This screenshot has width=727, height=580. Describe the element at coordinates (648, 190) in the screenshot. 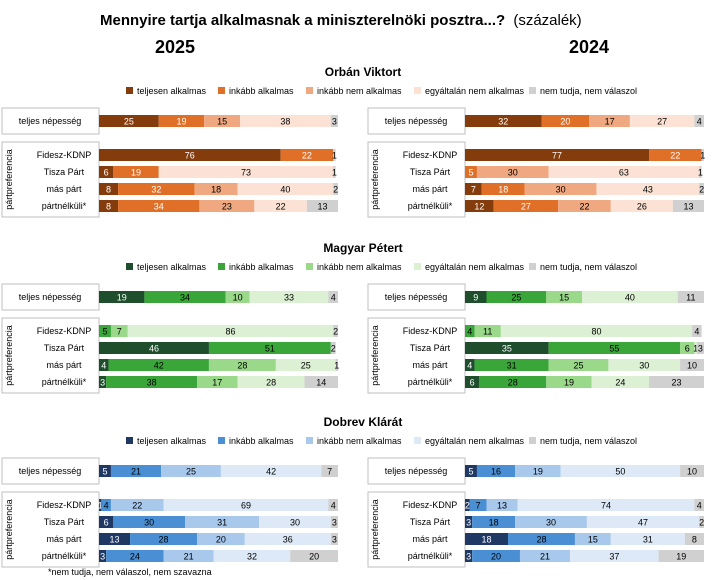

I see `data-label-orban-viktort-2024-3-3: 43` at that location.